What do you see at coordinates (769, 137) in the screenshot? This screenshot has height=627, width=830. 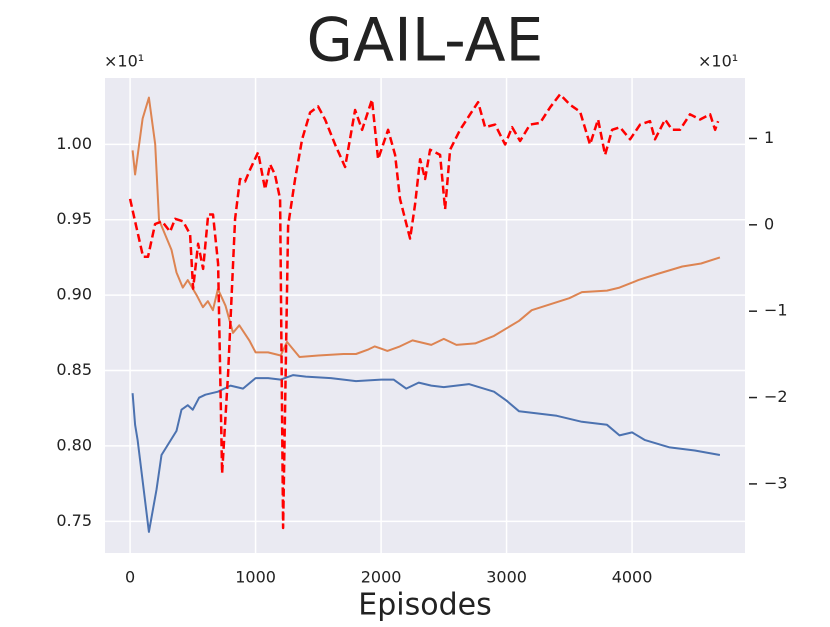 I see `y2-tick-label: 1` at bounding box center [769, 137].